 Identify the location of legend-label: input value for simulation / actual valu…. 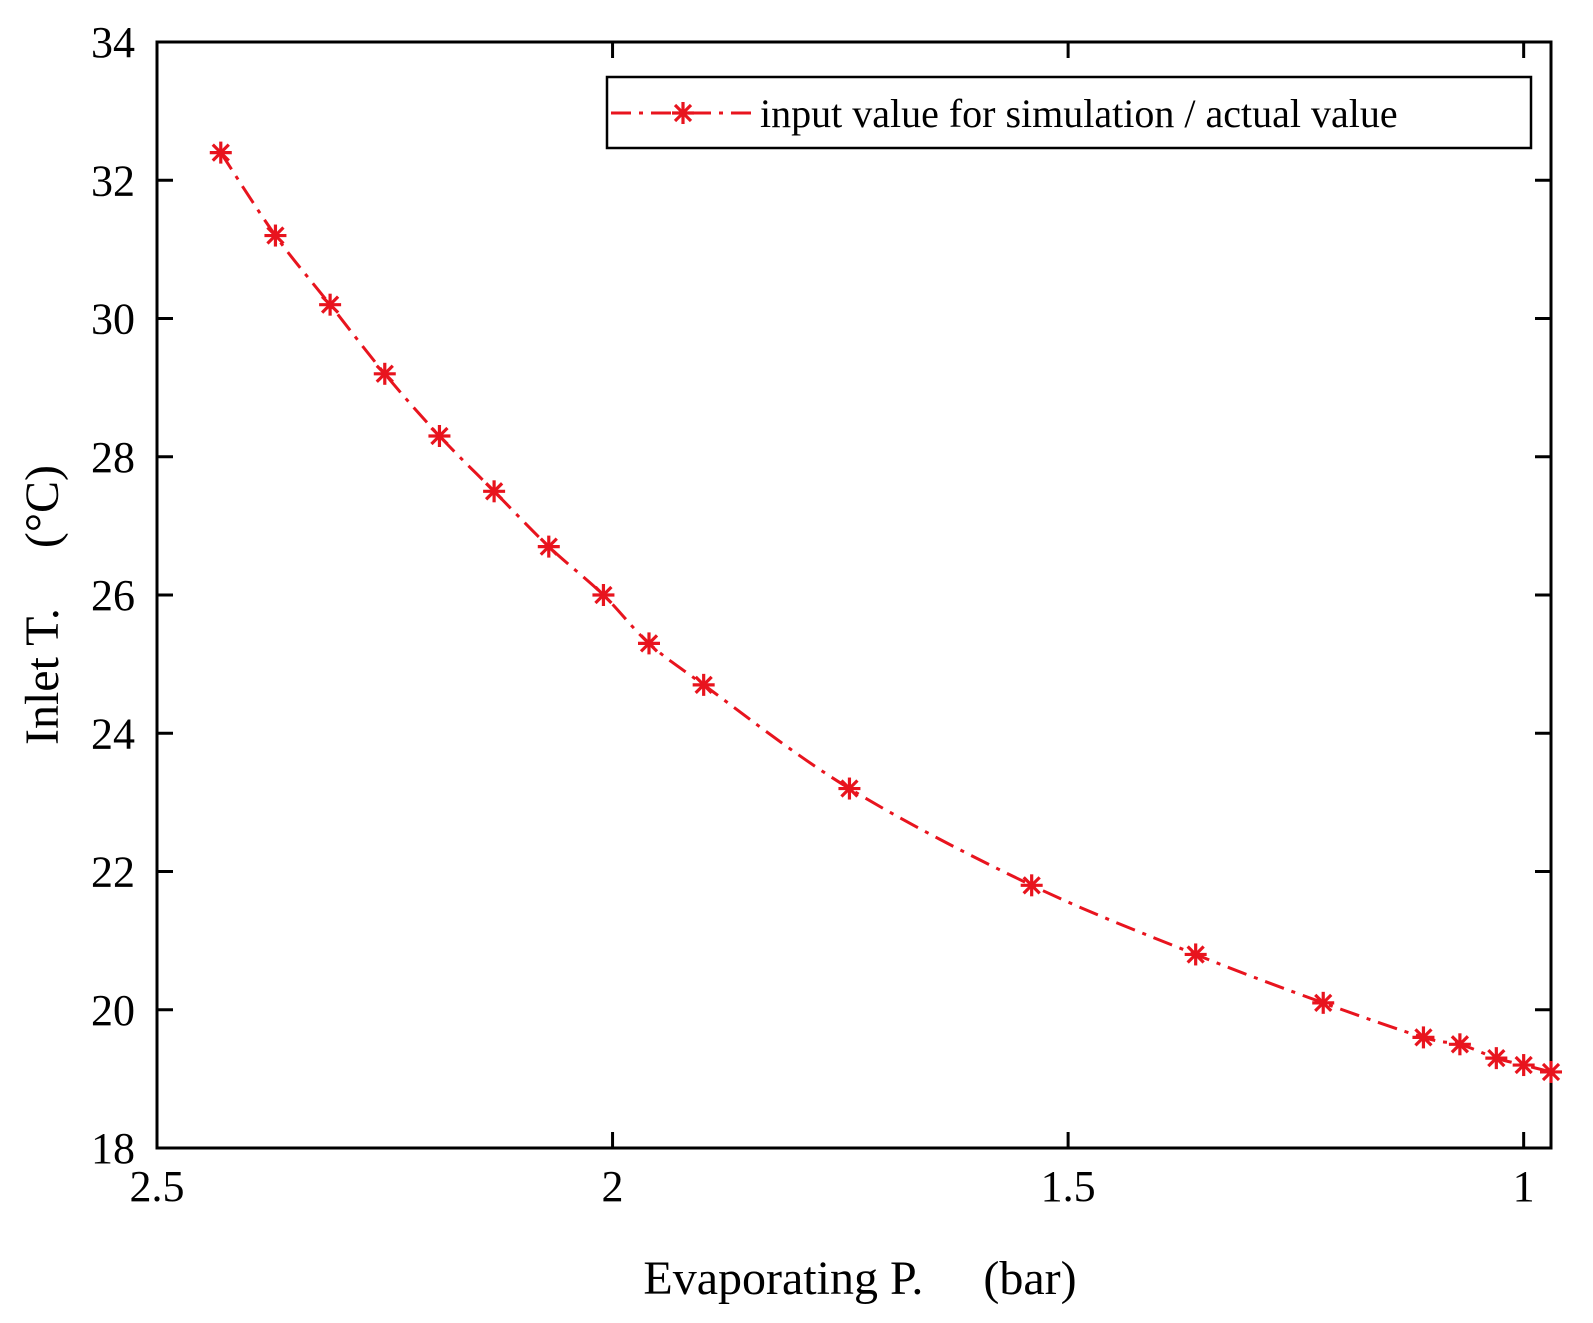
(1079, 113).